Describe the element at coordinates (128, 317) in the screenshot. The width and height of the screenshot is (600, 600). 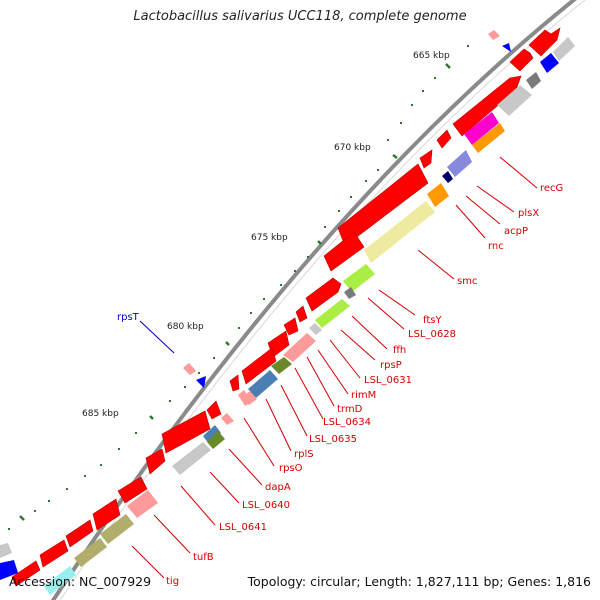
I see `gene-label-rpsT: rpsT` at that location.